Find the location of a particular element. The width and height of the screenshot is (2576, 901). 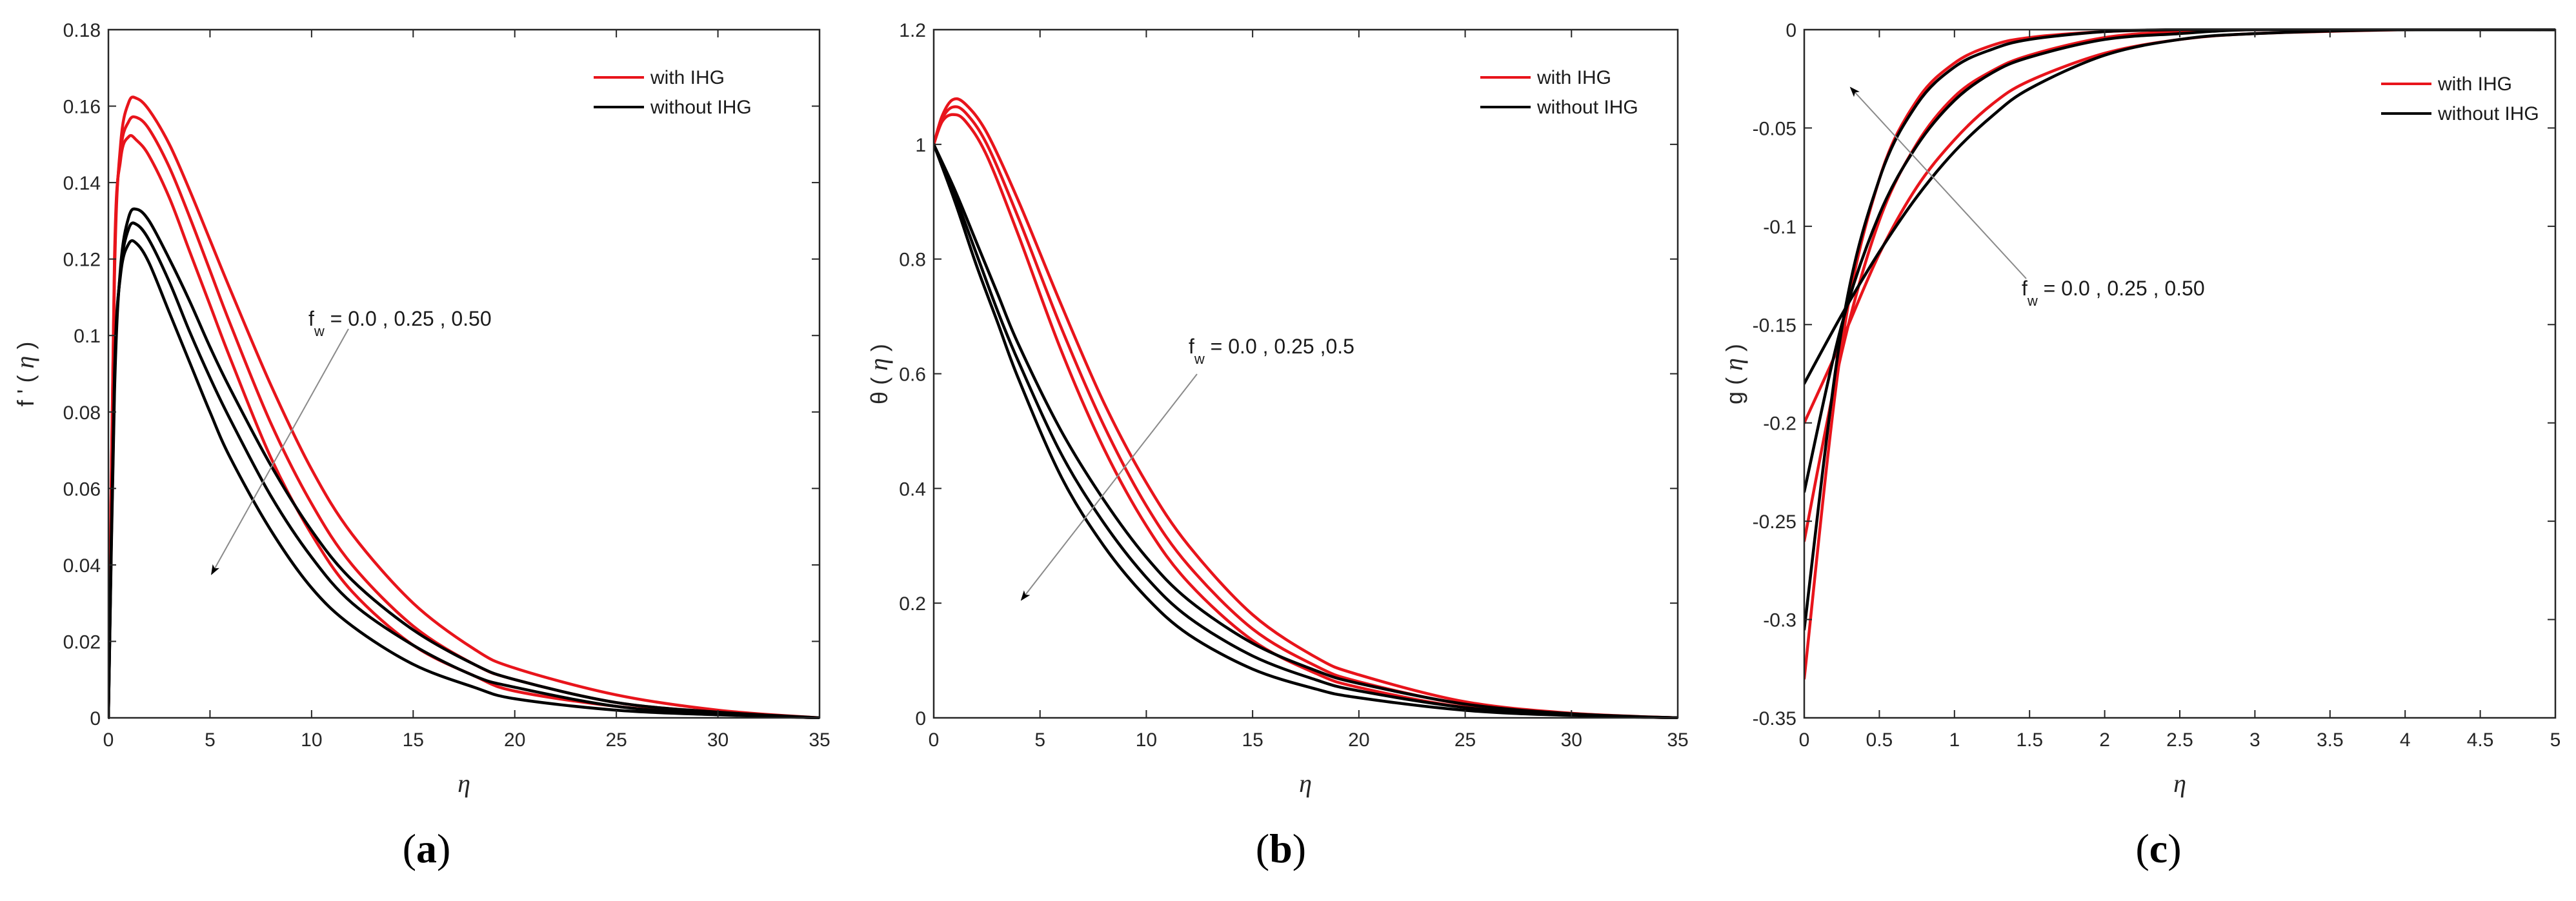

panel-label-letter: c is located at coordinates (2158, 848).